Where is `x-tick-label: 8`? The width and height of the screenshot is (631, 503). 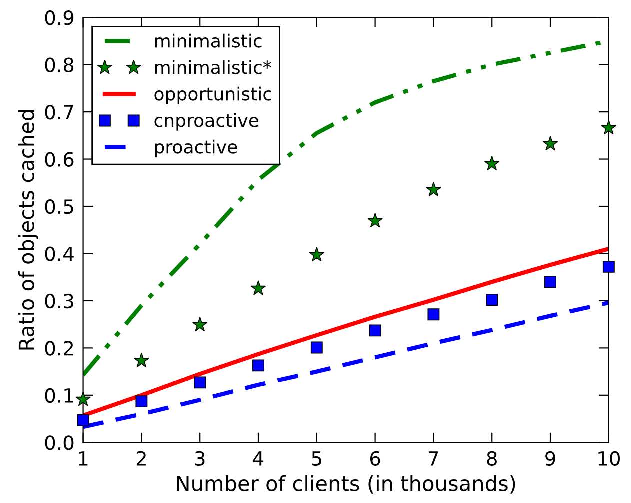 x-tick-label: 8 is located at coordinates (492, 458).